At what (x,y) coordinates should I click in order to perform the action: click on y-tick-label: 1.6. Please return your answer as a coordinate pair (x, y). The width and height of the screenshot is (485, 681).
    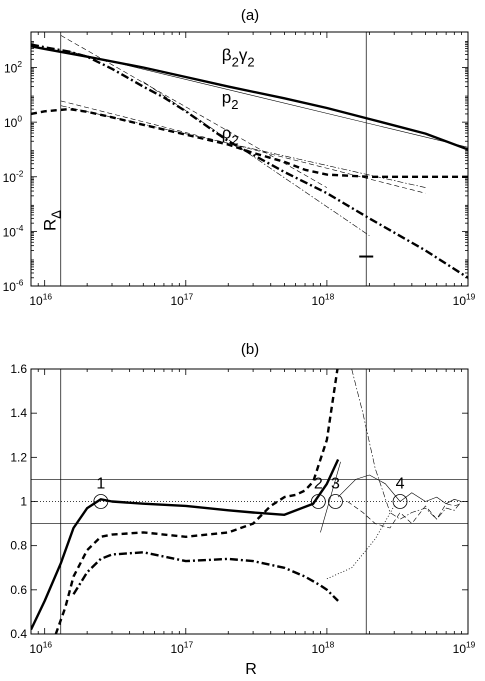
    Looking at the image, I should click on (18, 369).